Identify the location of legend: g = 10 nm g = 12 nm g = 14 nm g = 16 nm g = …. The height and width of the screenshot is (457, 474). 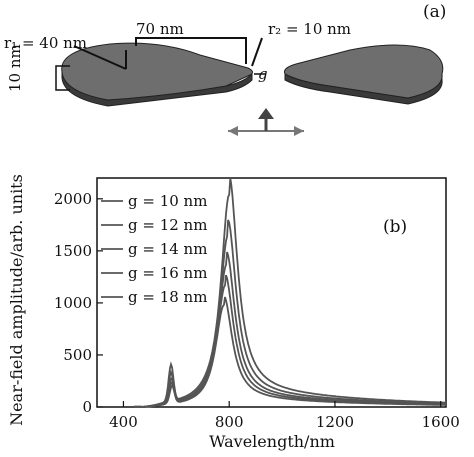
(154, 249).